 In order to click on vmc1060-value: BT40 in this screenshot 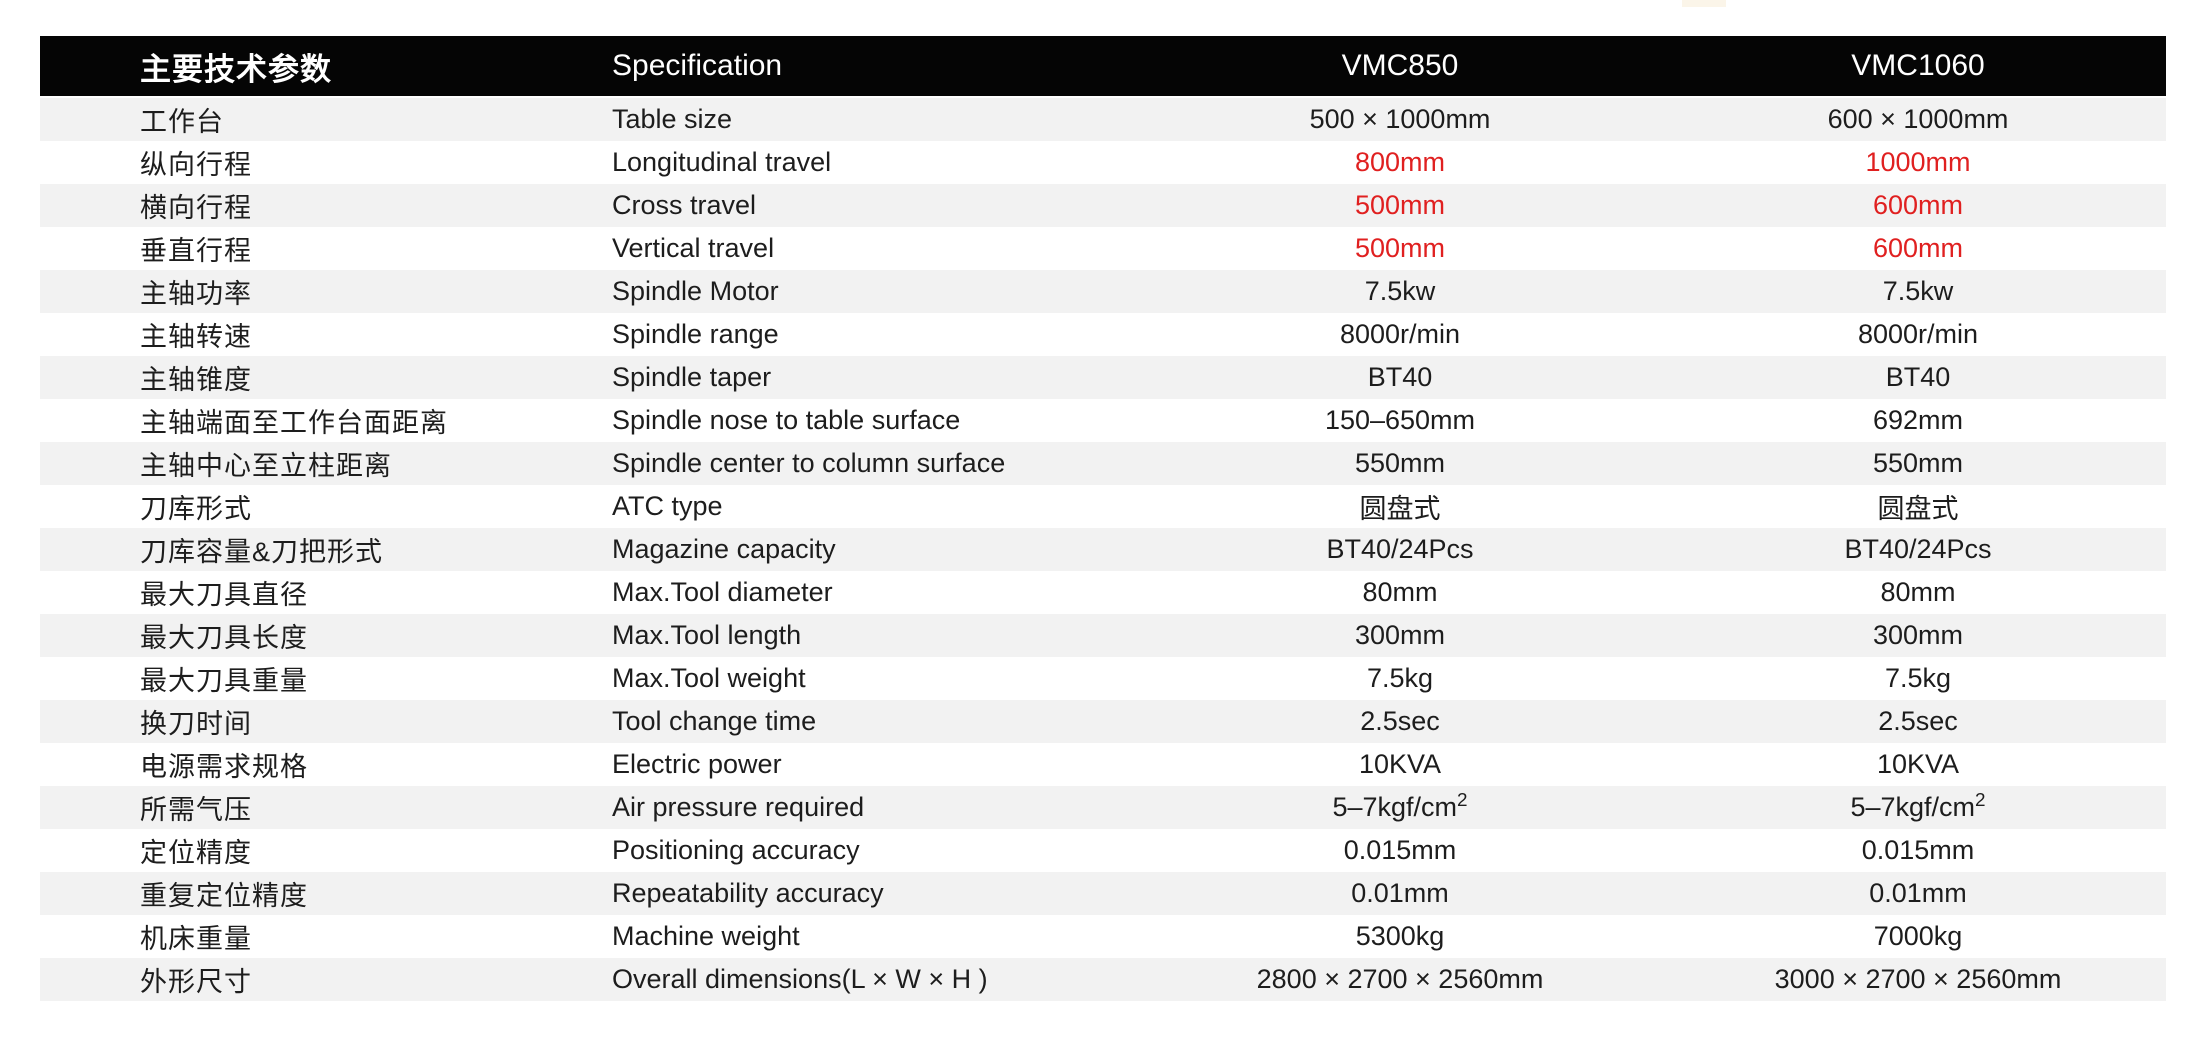, I will do `click(1918, 377)`.